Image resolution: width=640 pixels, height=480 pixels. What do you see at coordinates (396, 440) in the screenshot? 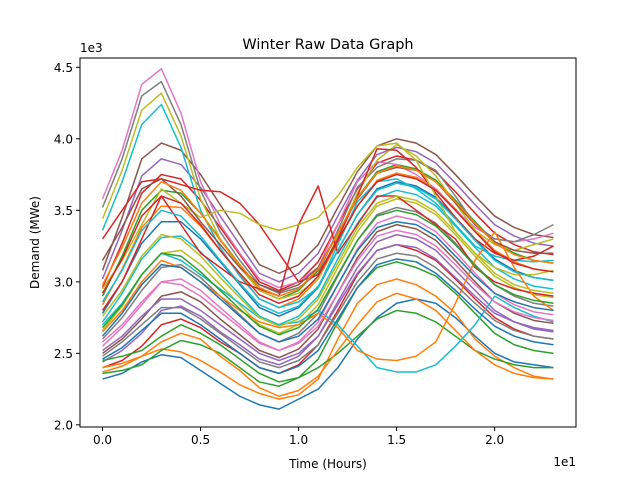
I see `x-tick-label: 1.5` at bounding box center [396, 440].